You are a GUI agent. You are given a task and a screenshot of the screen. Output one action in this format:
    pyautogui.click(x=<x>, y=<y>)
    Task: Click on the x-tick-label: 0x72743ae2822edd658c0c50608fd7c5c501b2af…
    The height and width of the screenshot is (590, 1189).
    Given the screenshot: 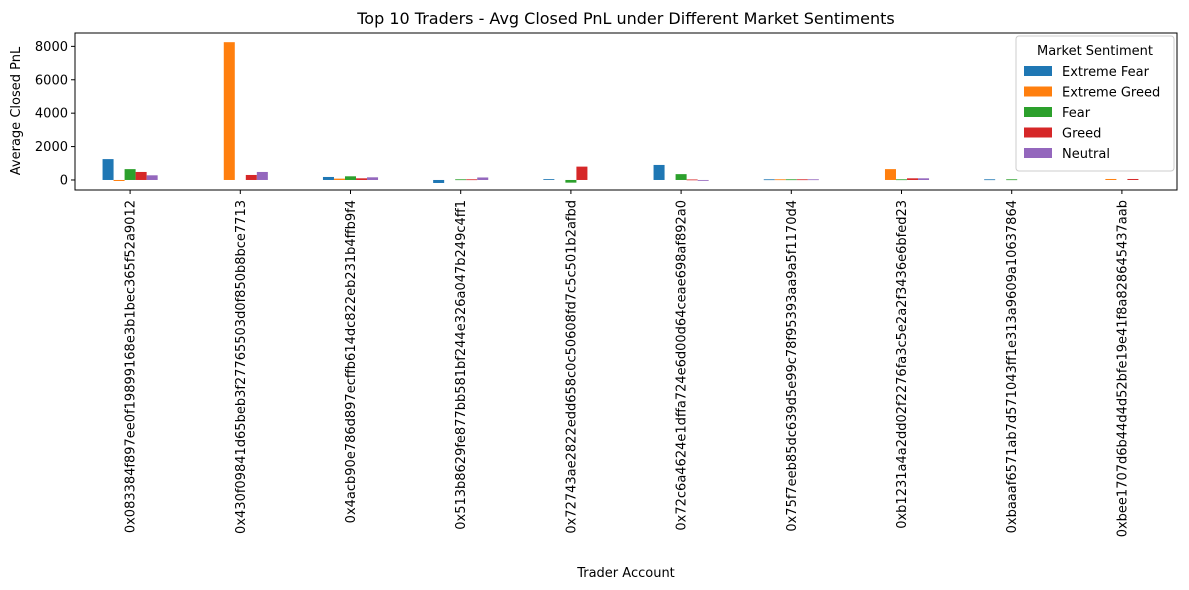 What is the action you would take?
    pyautogui.click(x=571, y=367)
    